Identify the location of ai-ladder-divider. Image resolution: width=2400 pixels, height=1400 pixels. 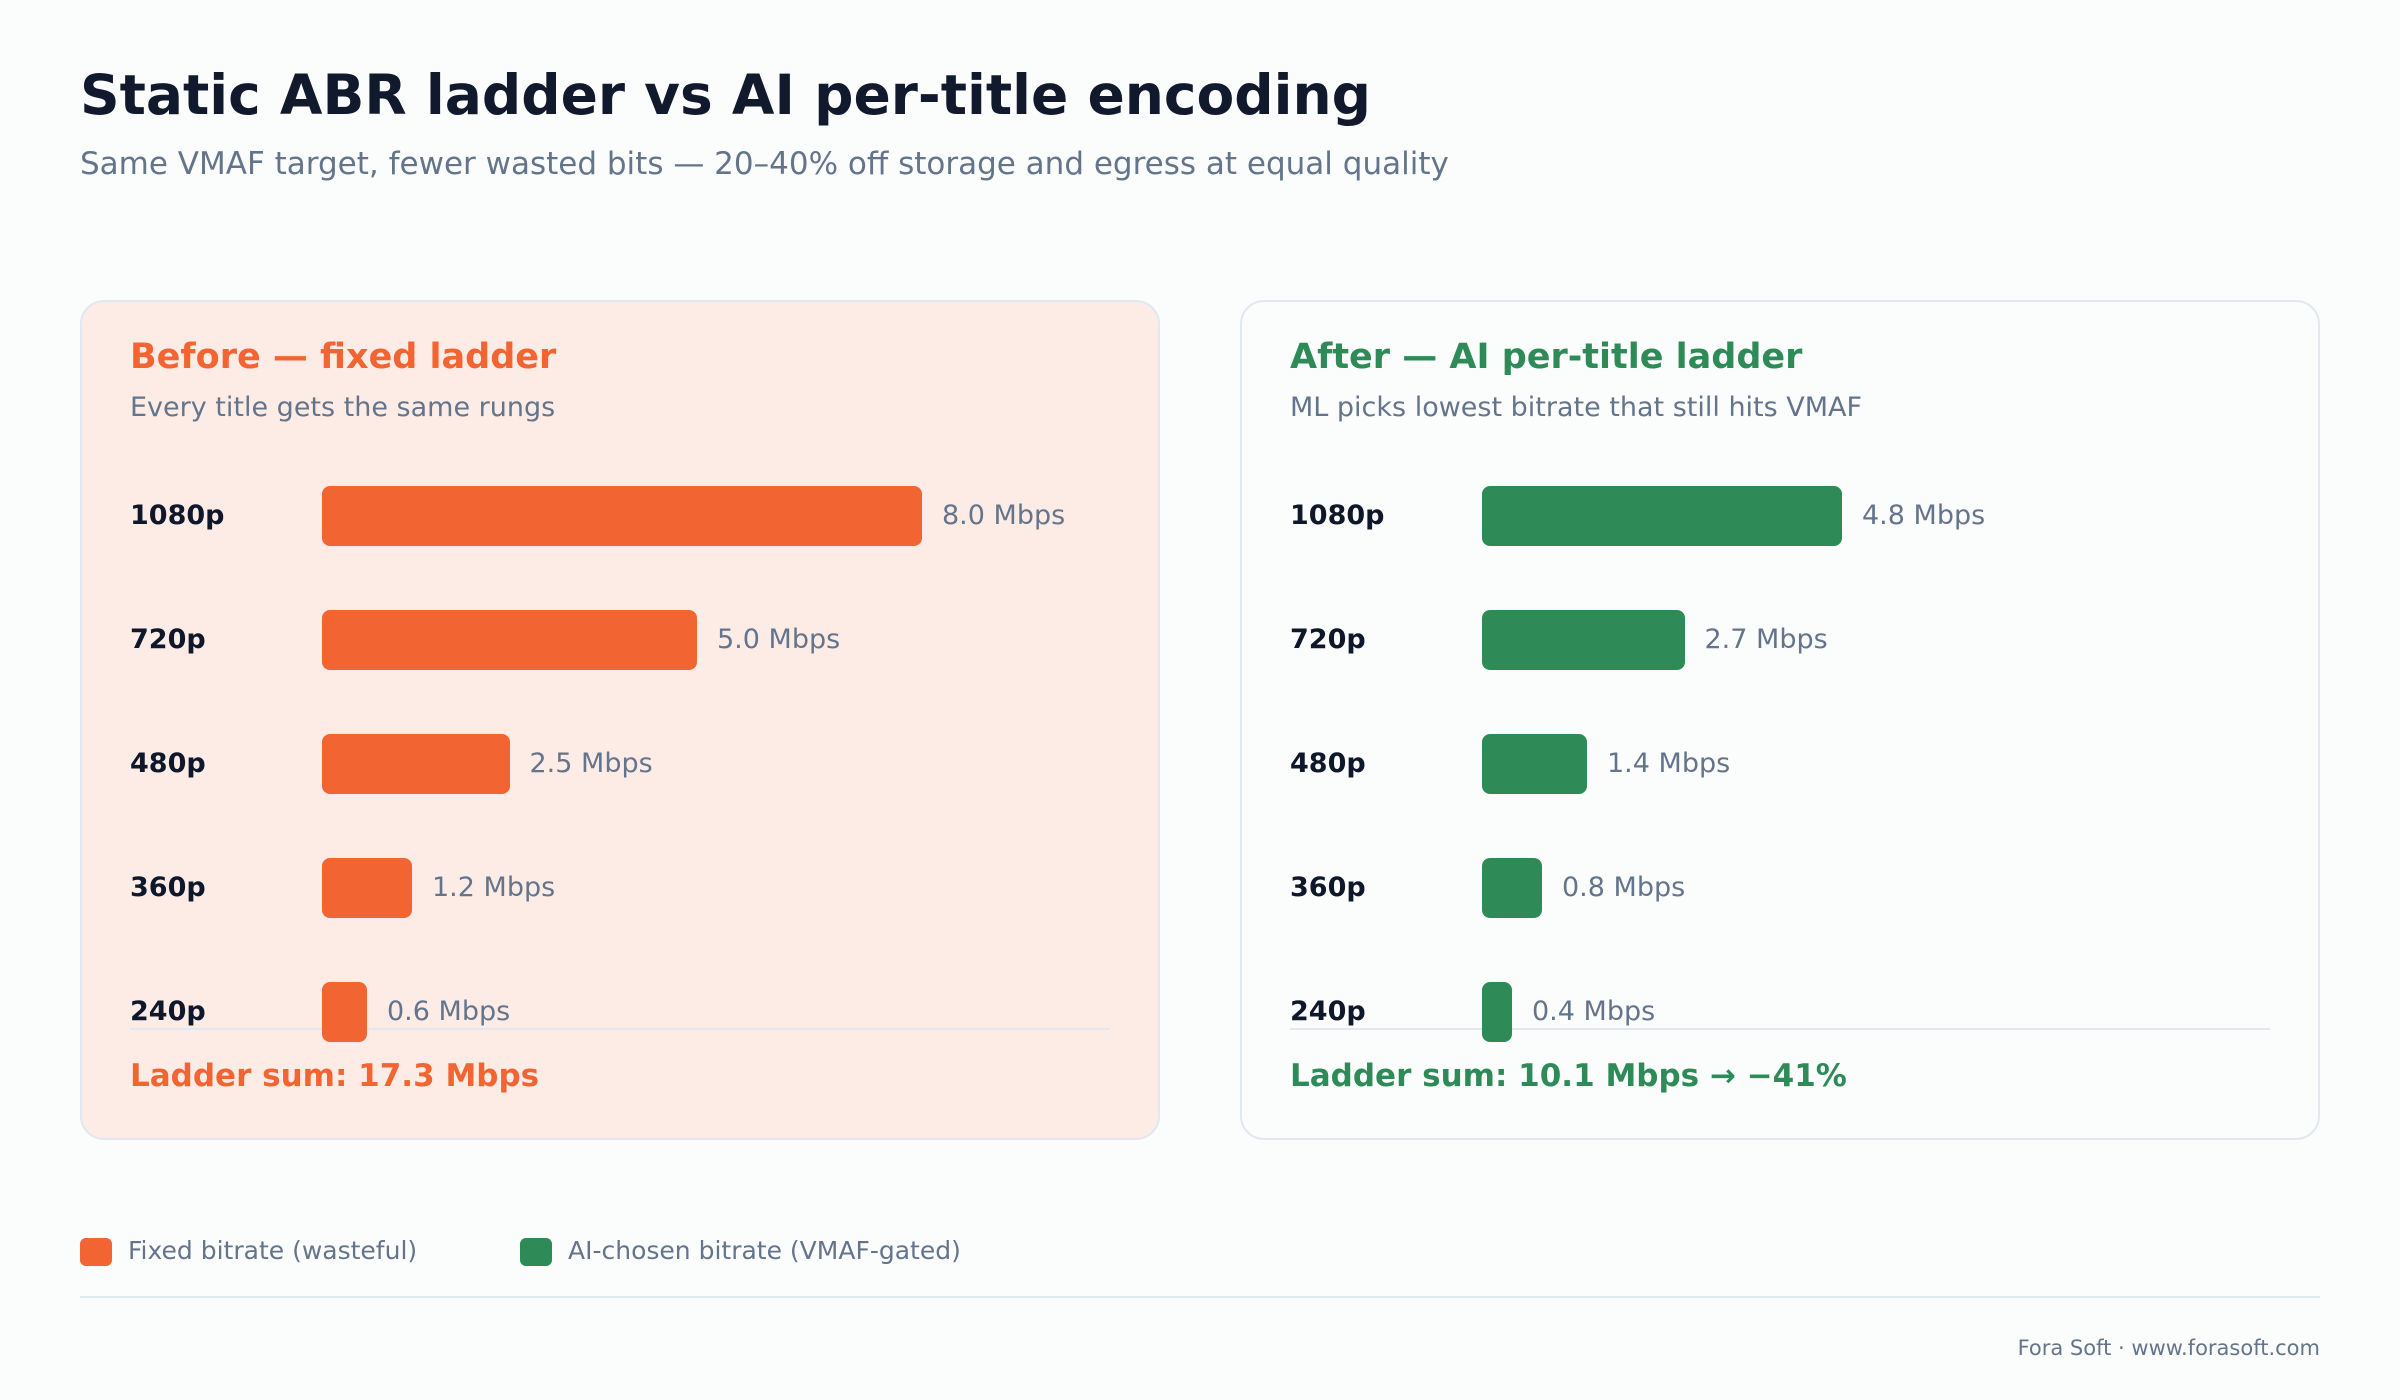
(1780, 1029).